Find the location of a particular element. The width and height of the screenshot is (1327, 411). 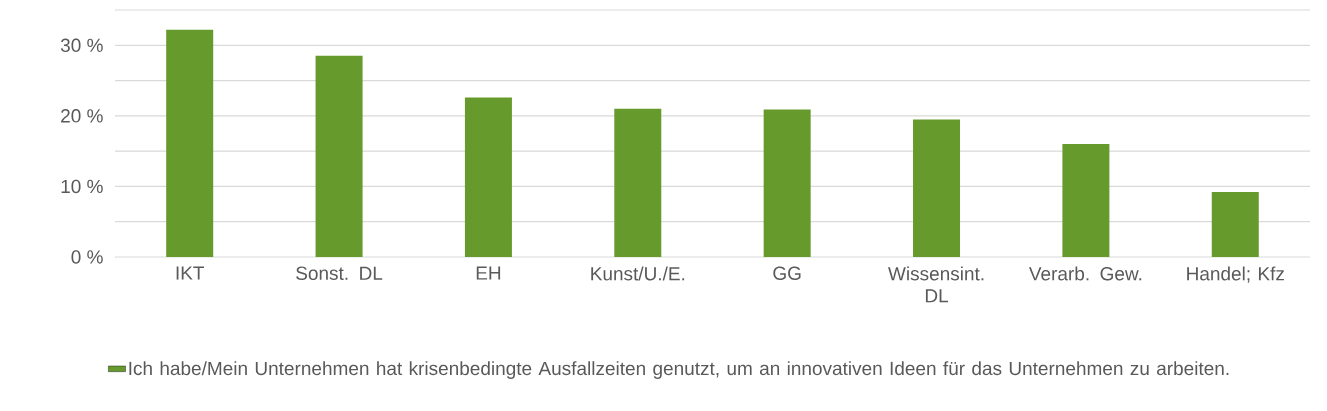

x-tick-label: Wissensint. DL is located at coordinates (936, 284).